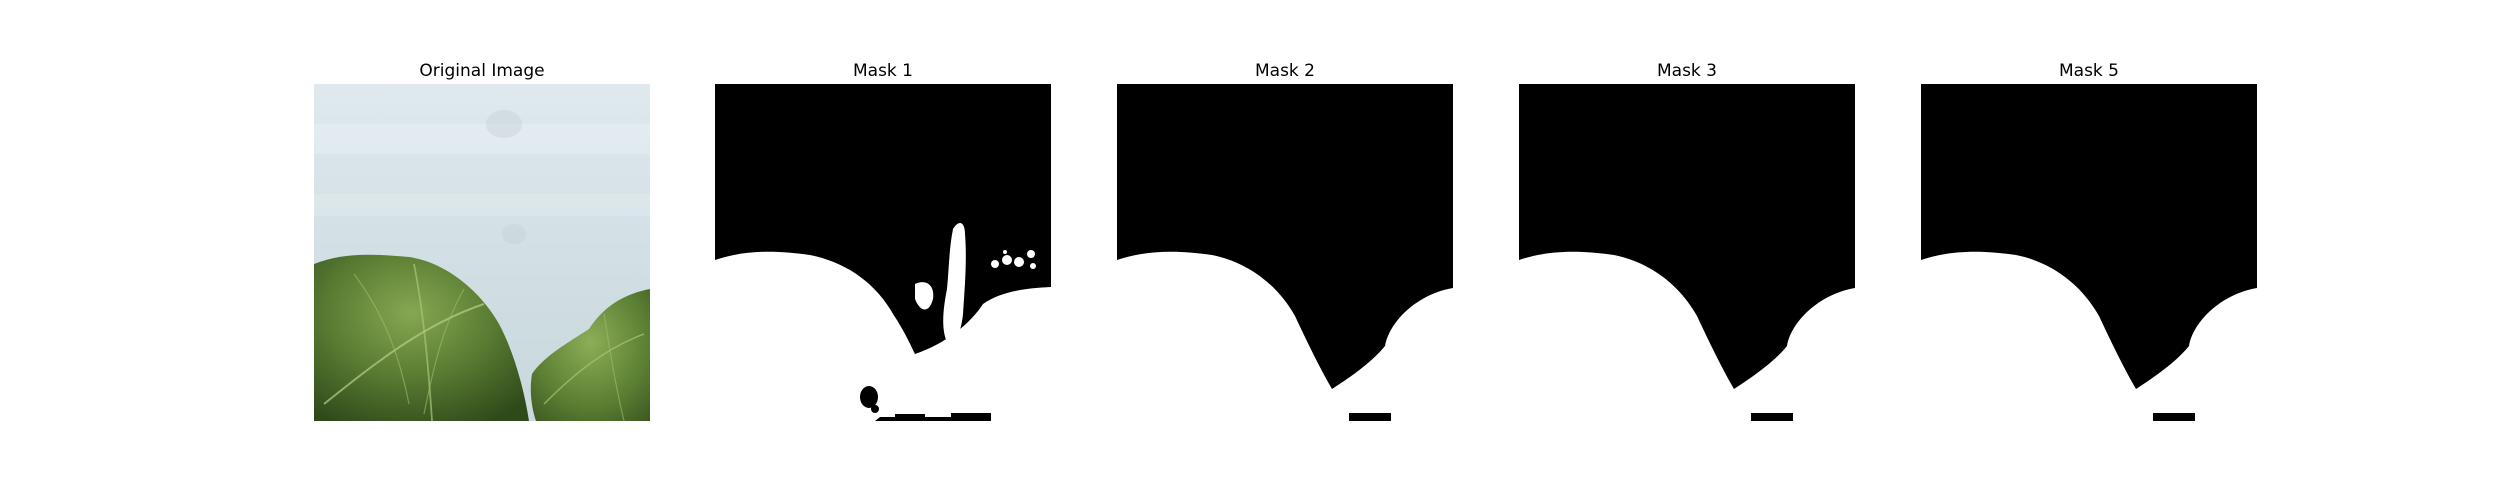  I want to click on panel-mask-3: Mask 3, so click(1687, 250).